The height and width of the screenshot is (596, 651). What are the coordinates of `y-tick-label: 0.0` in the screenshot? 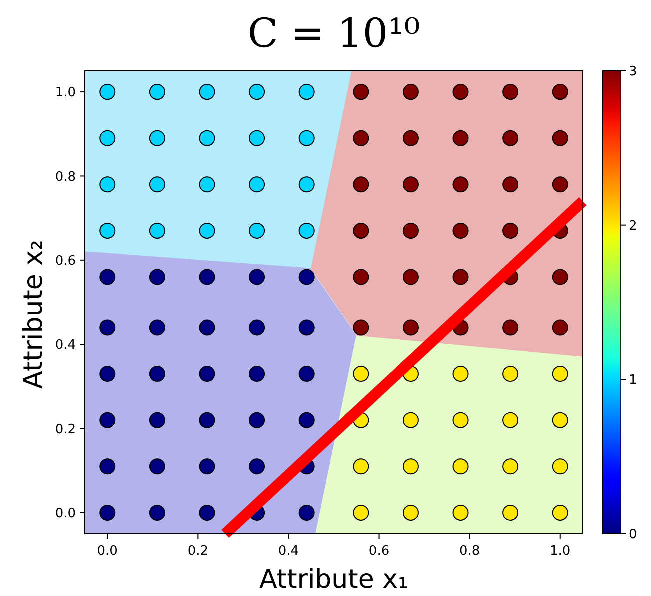 It's located at (65, 514).